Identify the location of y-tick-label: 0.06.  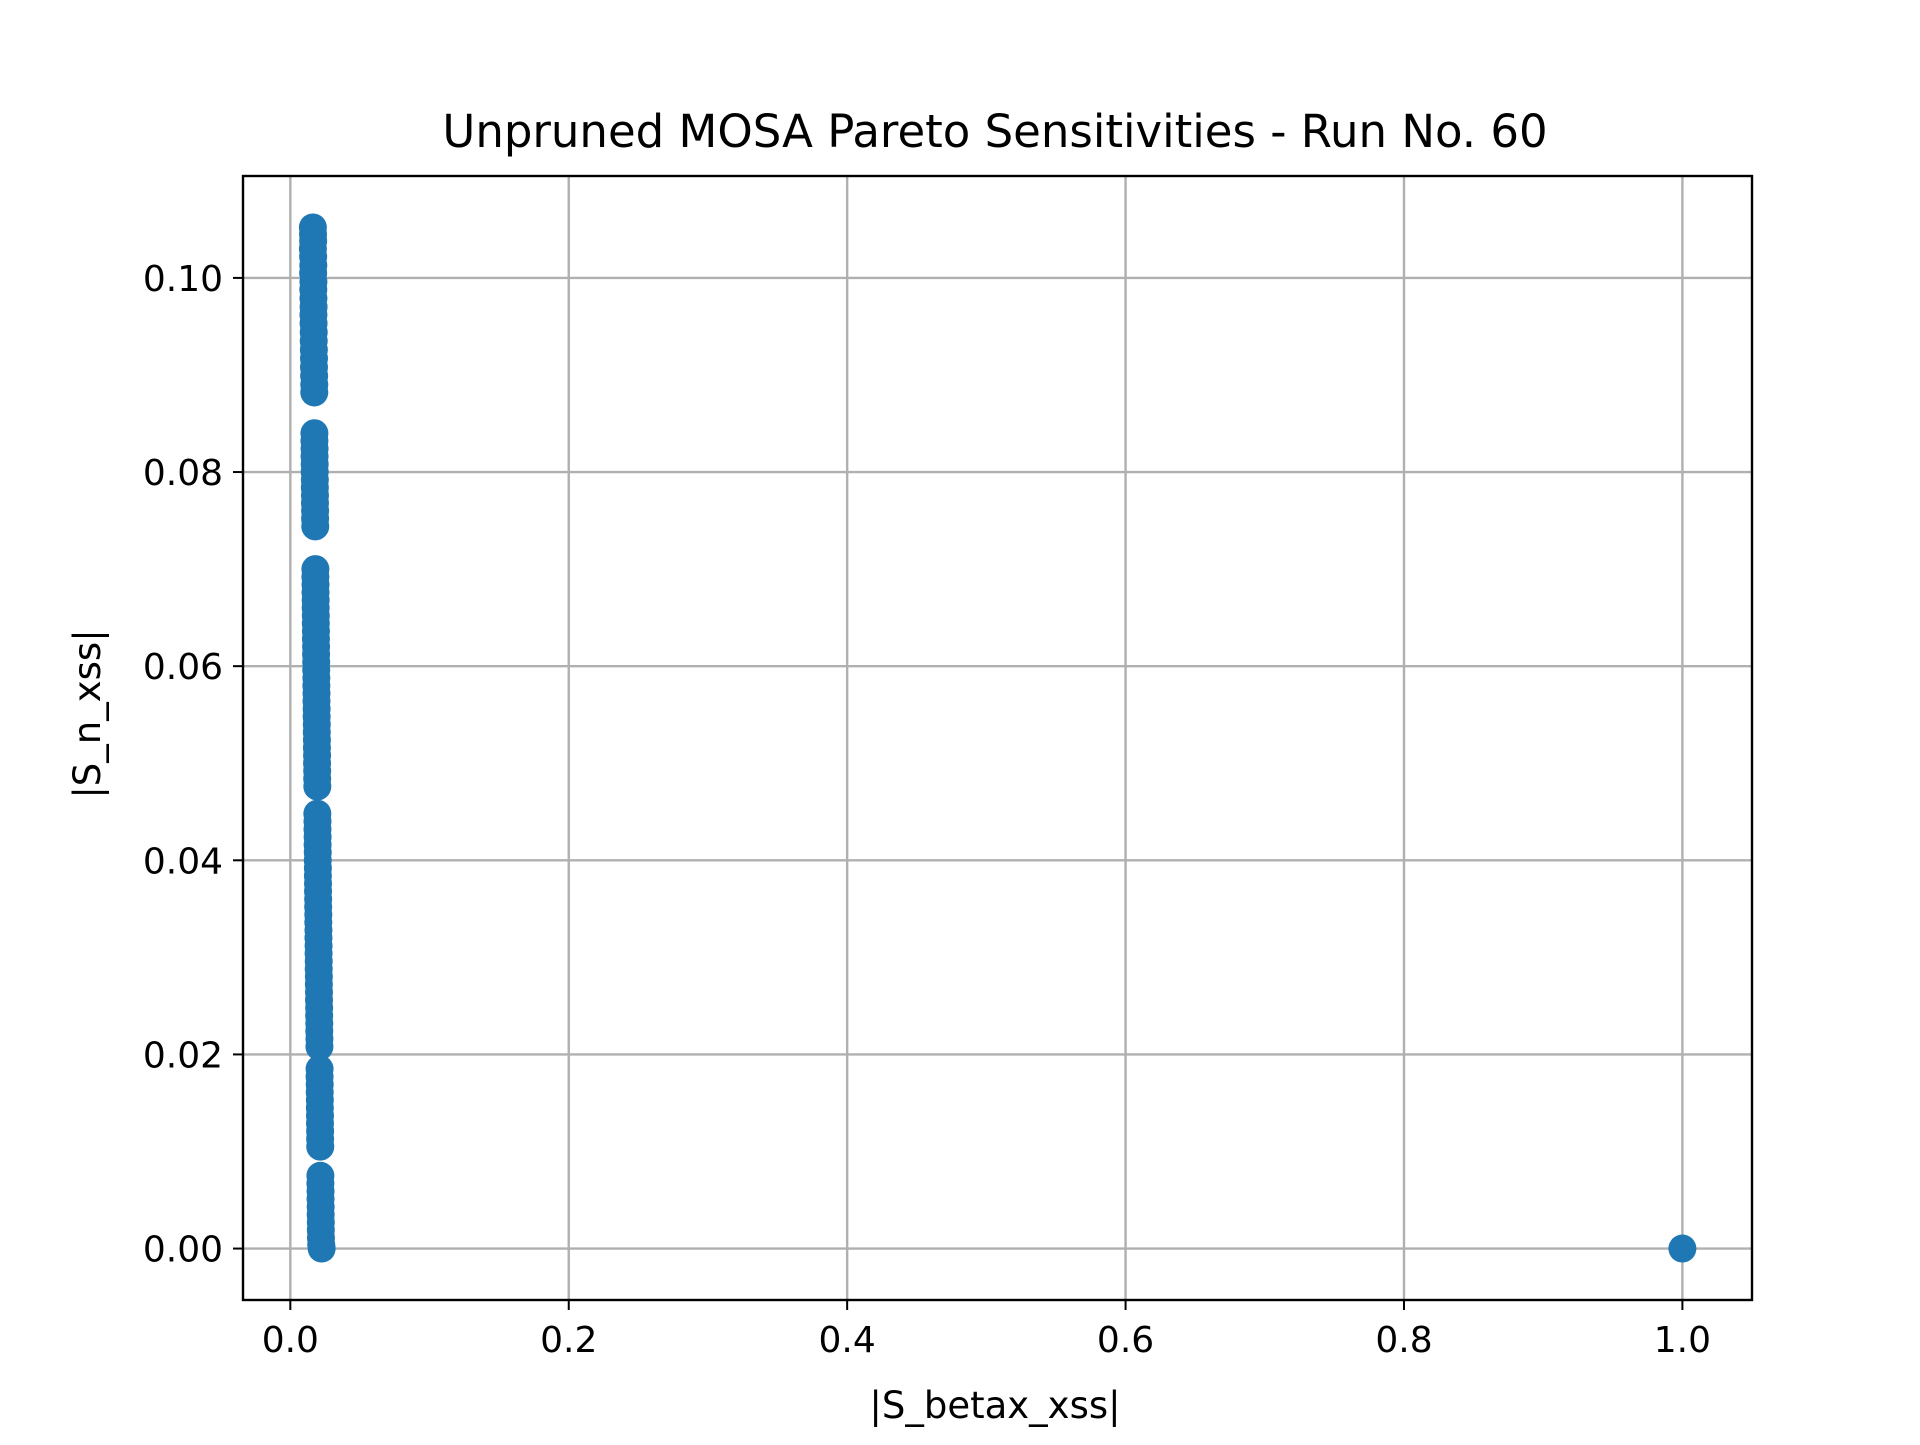
(183, 667).